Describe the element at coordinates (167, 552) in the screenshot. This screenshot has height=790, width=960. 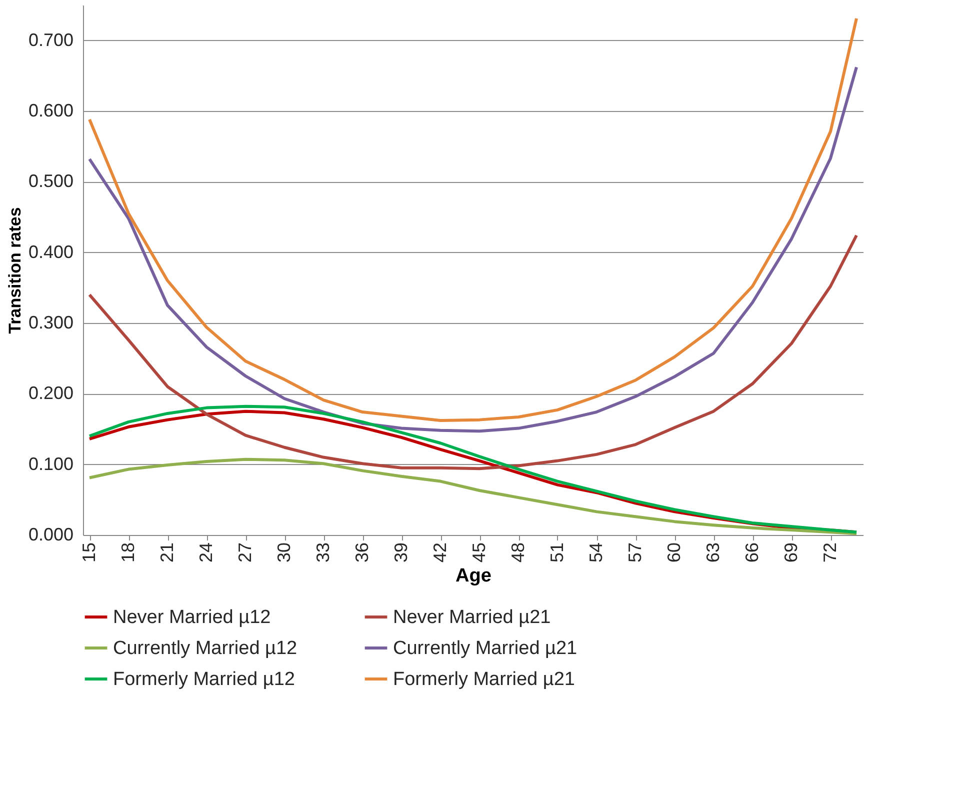
I see `x-tick-label: 21` at that location.